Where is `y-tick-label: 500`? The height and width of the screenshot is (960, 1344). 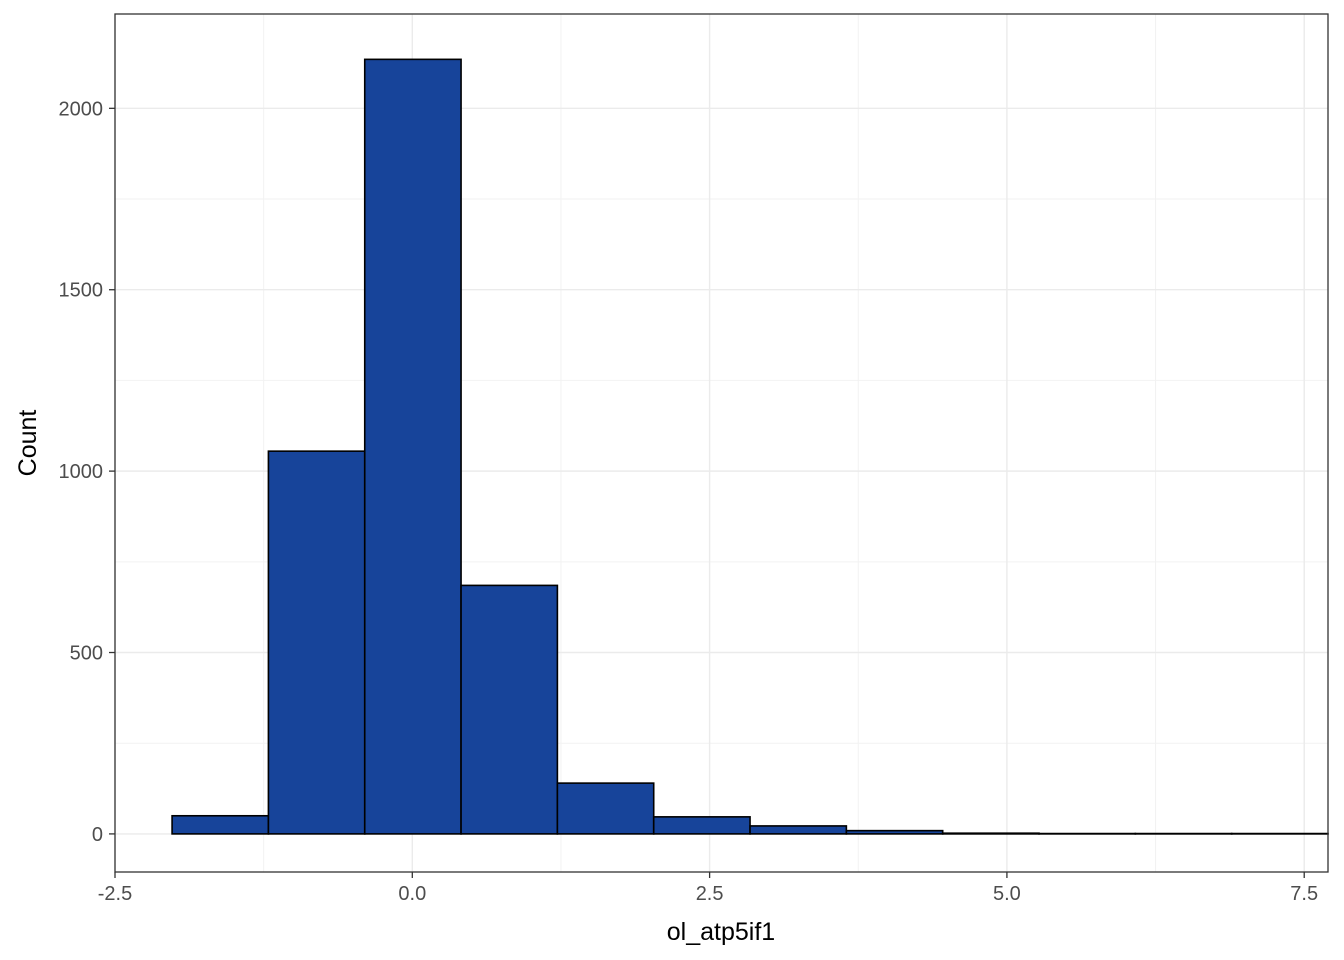 y-tick-label: 500 is located at coordinates (86, 654).